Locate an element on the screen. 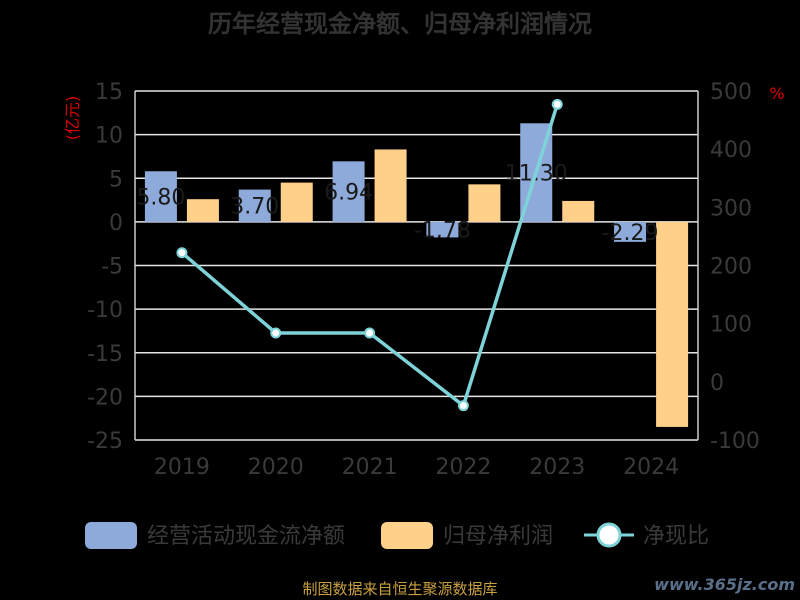 This screenshot has width=800, height=600. legend-label-ratio: 净现比 is located at coordinates (676, 536).